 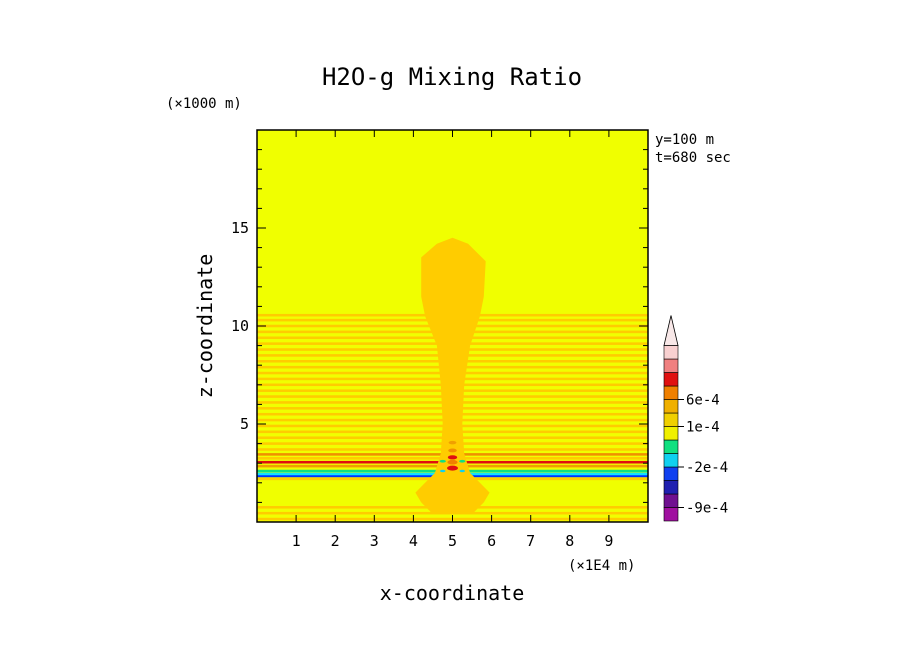 What do you see at coordinates (693, 158) in the screenshot?
I see `annotation-t: t=680 sec` at bounding box center [693, 158].